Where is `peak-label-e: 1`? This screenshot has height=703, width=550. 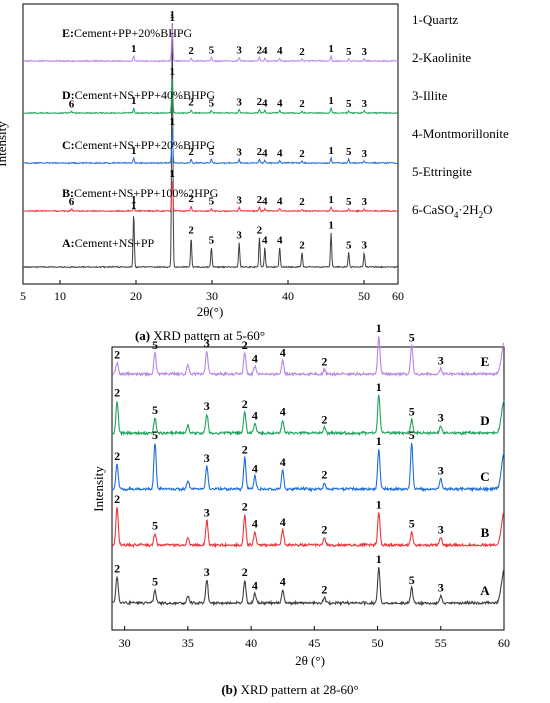 peak-label-e: 1 is located at coordinates (134, 49).